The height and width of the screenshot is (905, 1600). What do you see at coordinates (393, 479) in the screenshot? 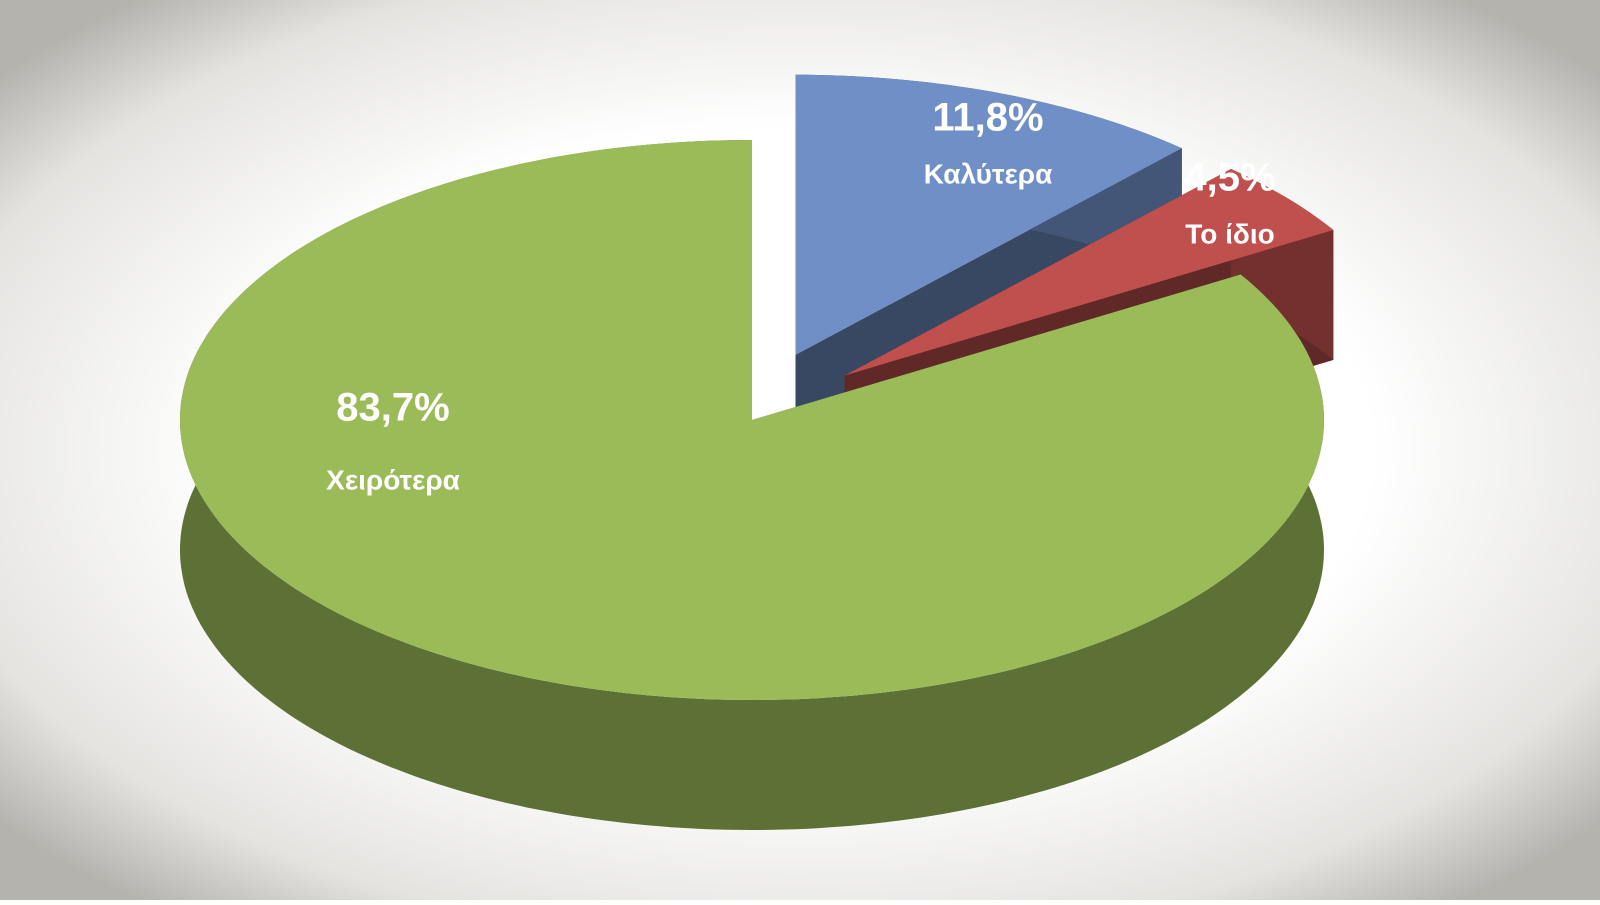
I see `category-label: Χειρότερα` at bounding box center [393, 479].